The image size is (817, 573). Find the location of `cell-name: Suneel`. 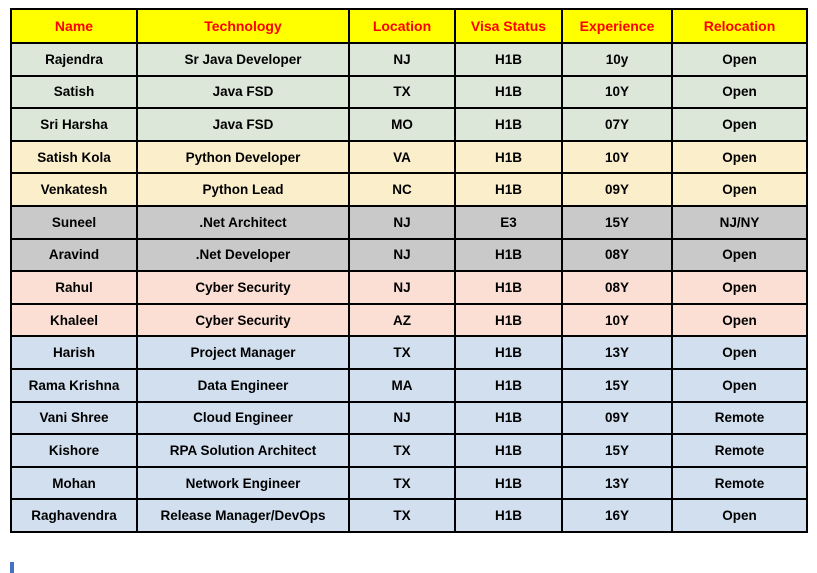

cell-name: Suneel is located at coordinates (74, 222).